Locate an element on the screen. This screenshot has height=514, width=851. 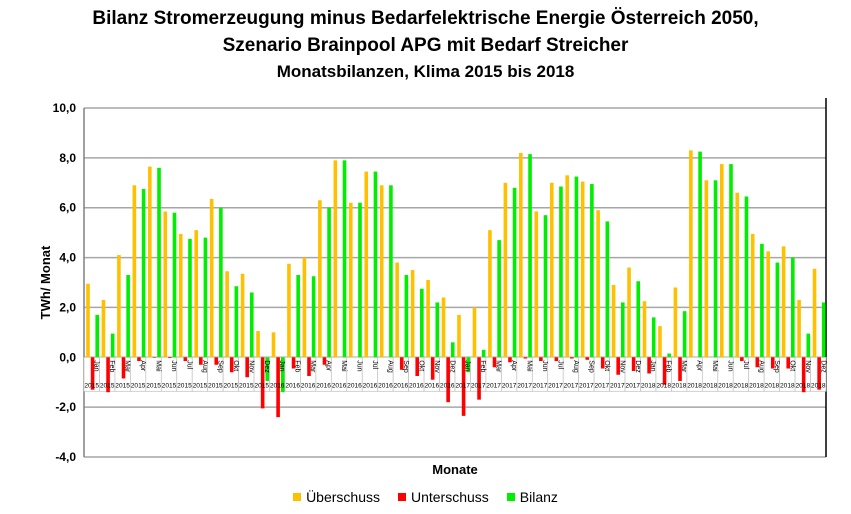
bar-überschuss-41 is located at coordinates (706, 269).